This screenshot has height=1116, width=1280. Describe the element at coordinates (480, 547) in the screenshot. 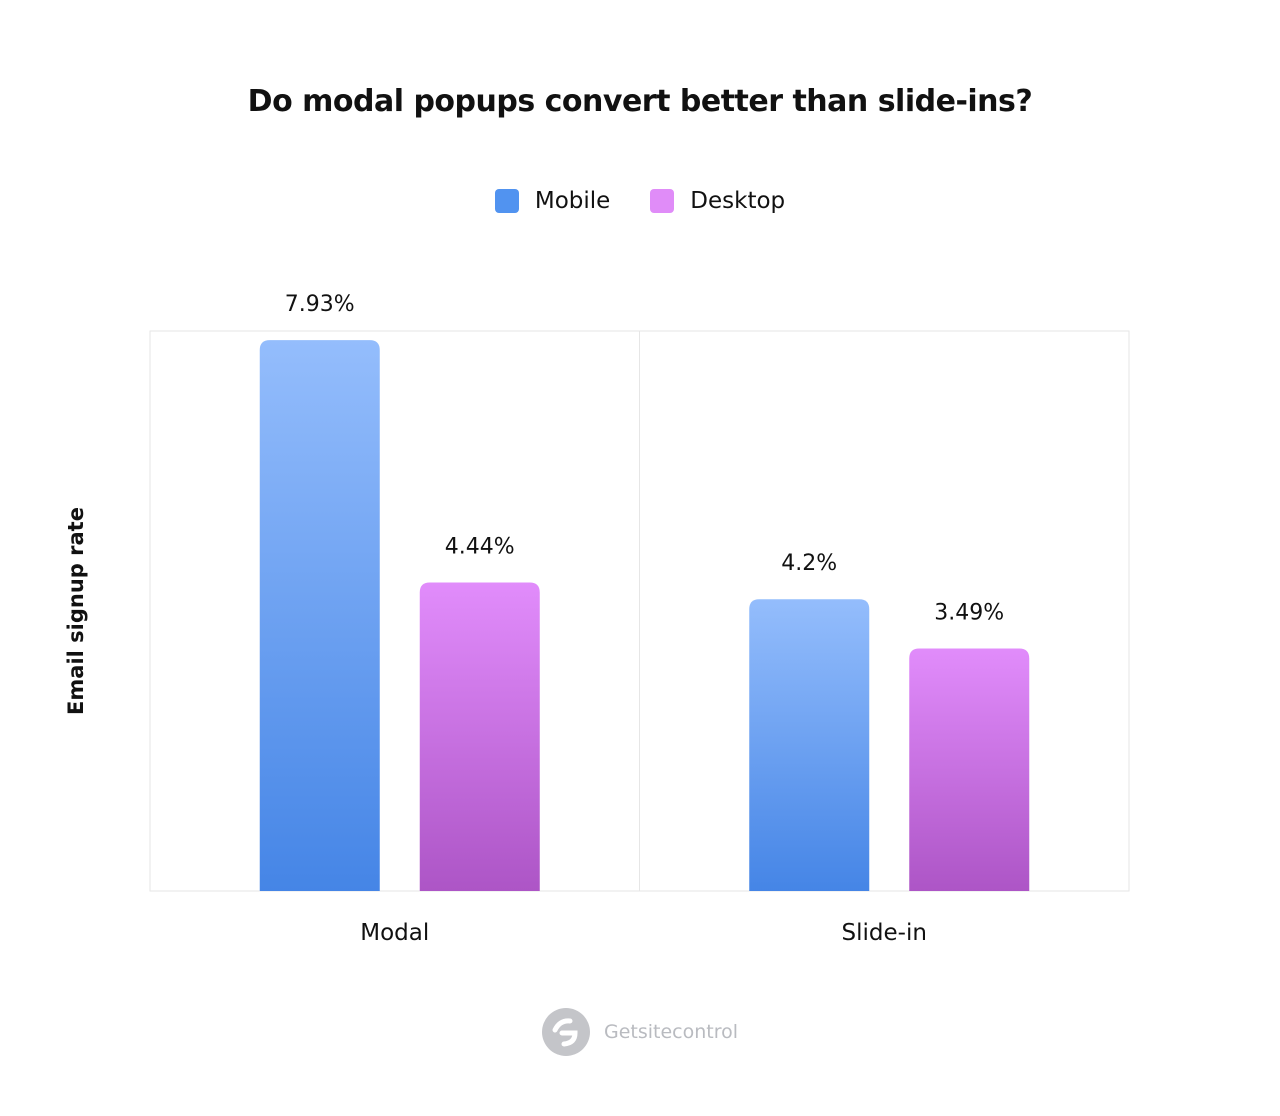

I see `data-label: 4.44%` at that location.